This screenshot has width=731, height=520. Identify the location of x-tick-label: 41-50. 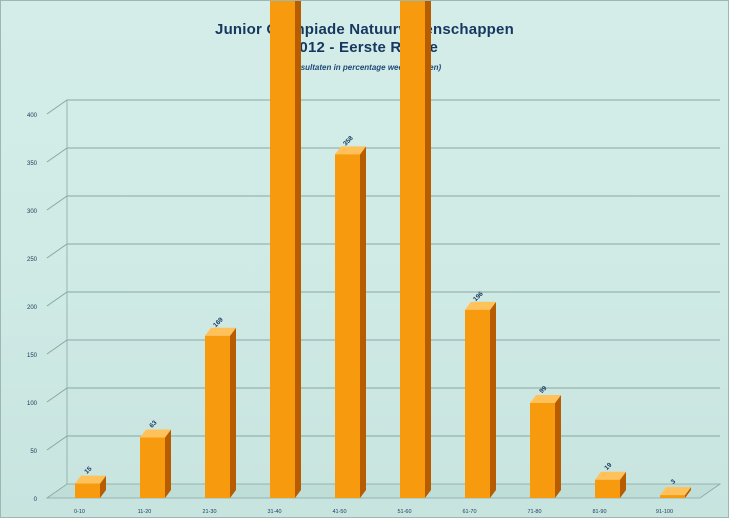
(339, 512).